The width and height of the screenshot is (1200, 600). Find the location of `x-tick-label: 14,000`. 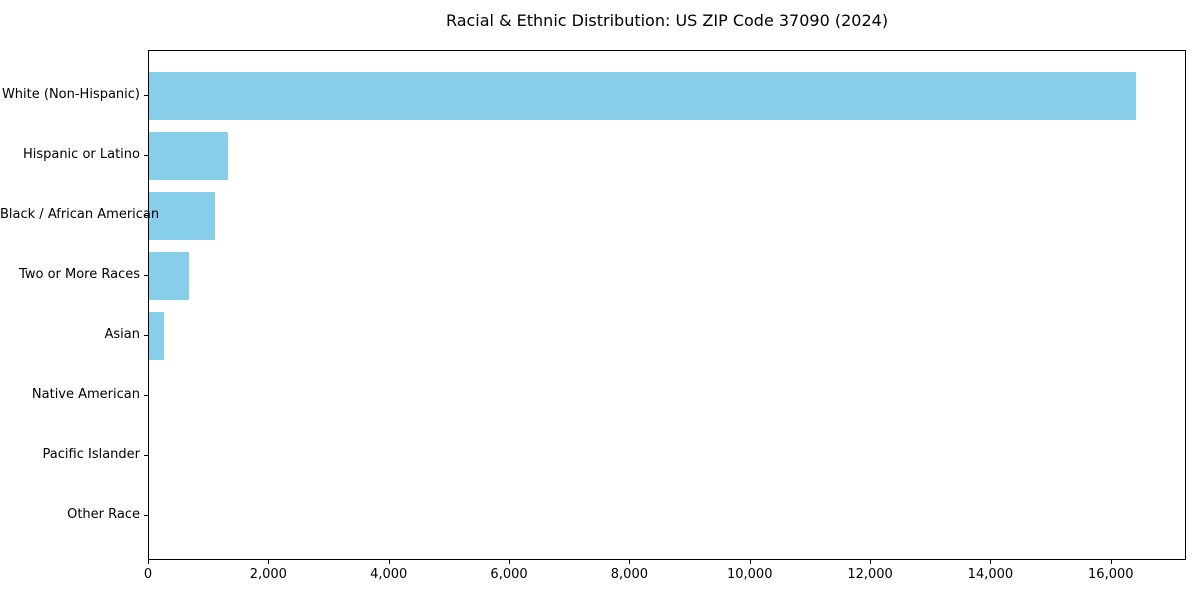

x-tick-label: 14,000 is located at coordinates (990, 574).